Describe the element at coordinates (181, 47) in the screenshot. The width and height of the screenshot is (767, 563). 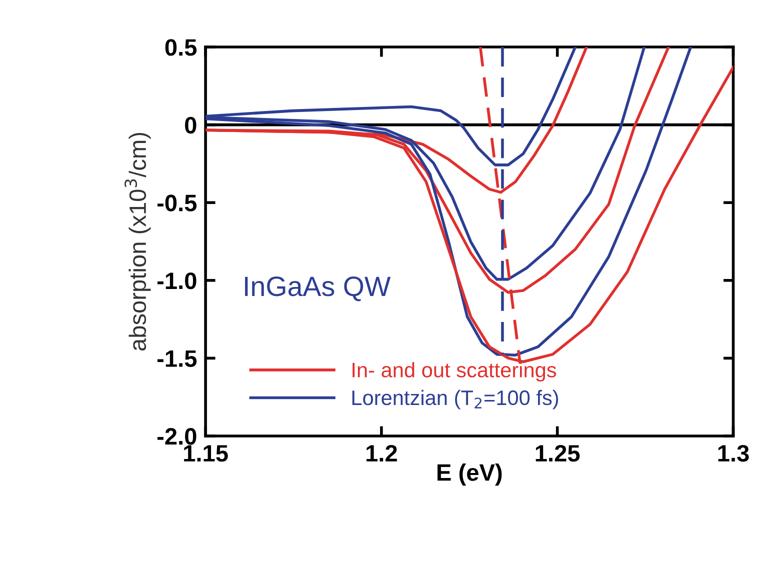
I see `y-tick-label: 0.5` at that location.